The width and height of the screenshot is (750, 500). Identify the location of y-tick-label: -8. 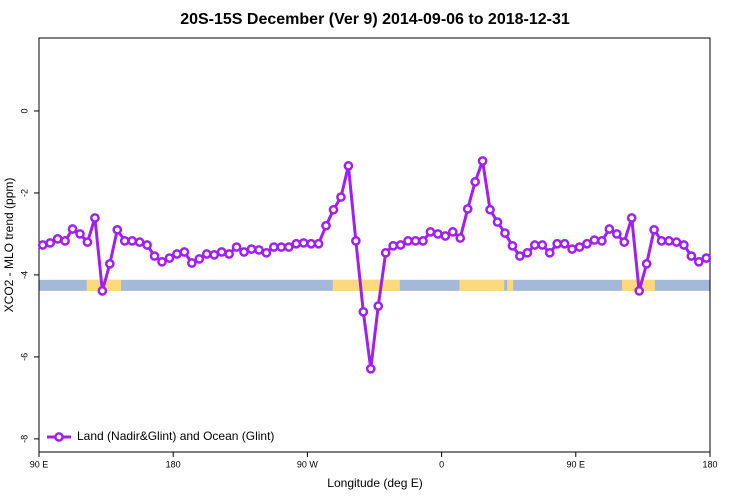
(24, 439).